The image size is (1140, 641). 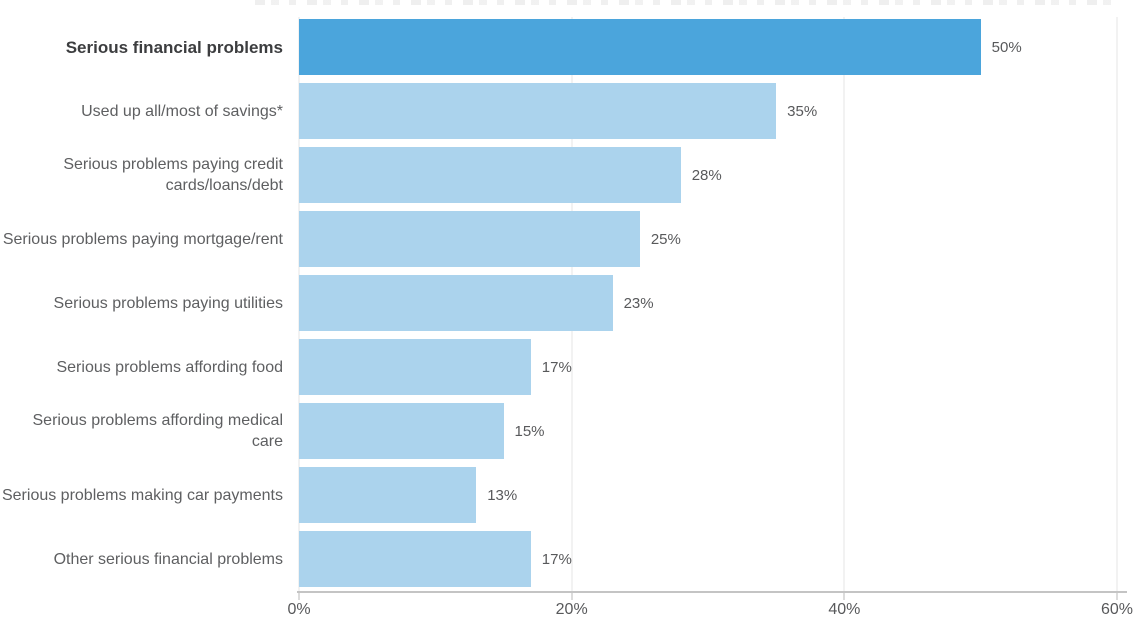 I want to click on axis-tick-label: 0%, so click(x=299, y=609).